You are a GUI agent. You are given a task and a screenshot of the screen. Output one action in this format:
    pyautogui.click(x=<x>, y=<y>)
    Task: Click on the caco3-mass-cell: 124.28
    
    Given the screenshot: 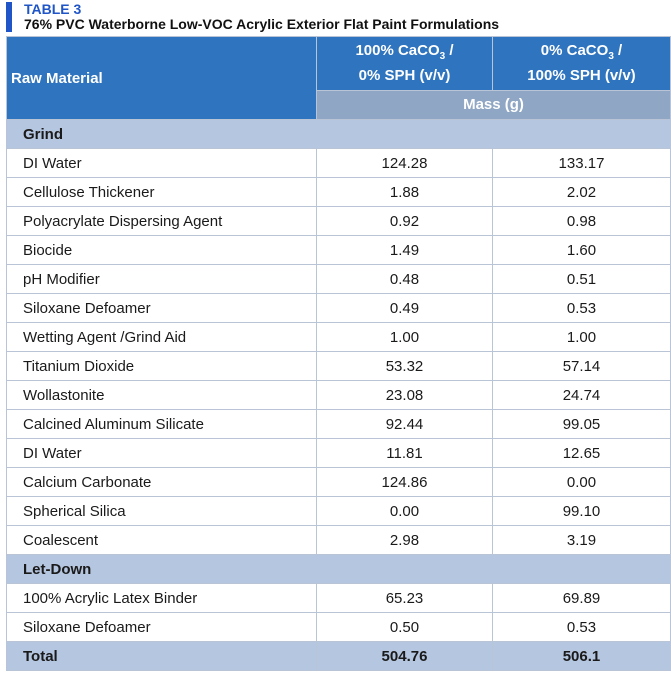 What is the action you would take?
    pyautogui.click(x=404, y=163)
    